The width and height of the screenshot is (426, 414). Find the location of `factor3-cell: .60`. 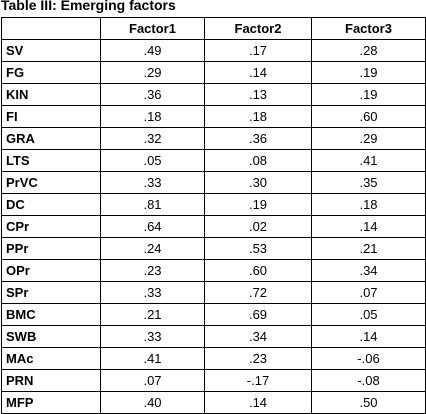

factor3-cell: .60 is located at coordinates (368, 116).